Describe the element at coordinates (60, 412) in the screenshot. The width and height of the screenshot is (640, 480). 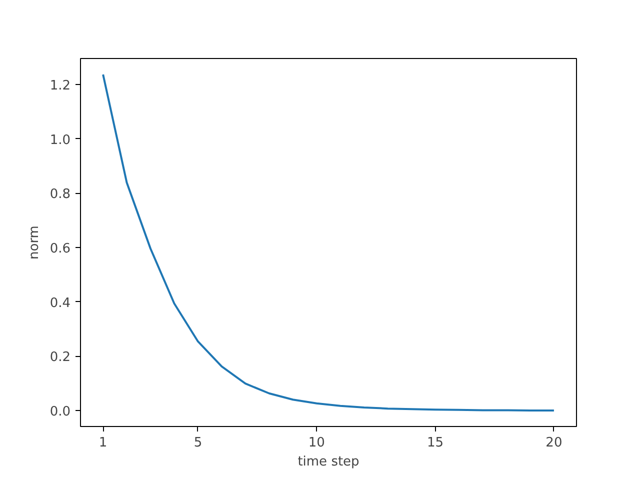
I see `y-tick-label: 0.0` at that location.